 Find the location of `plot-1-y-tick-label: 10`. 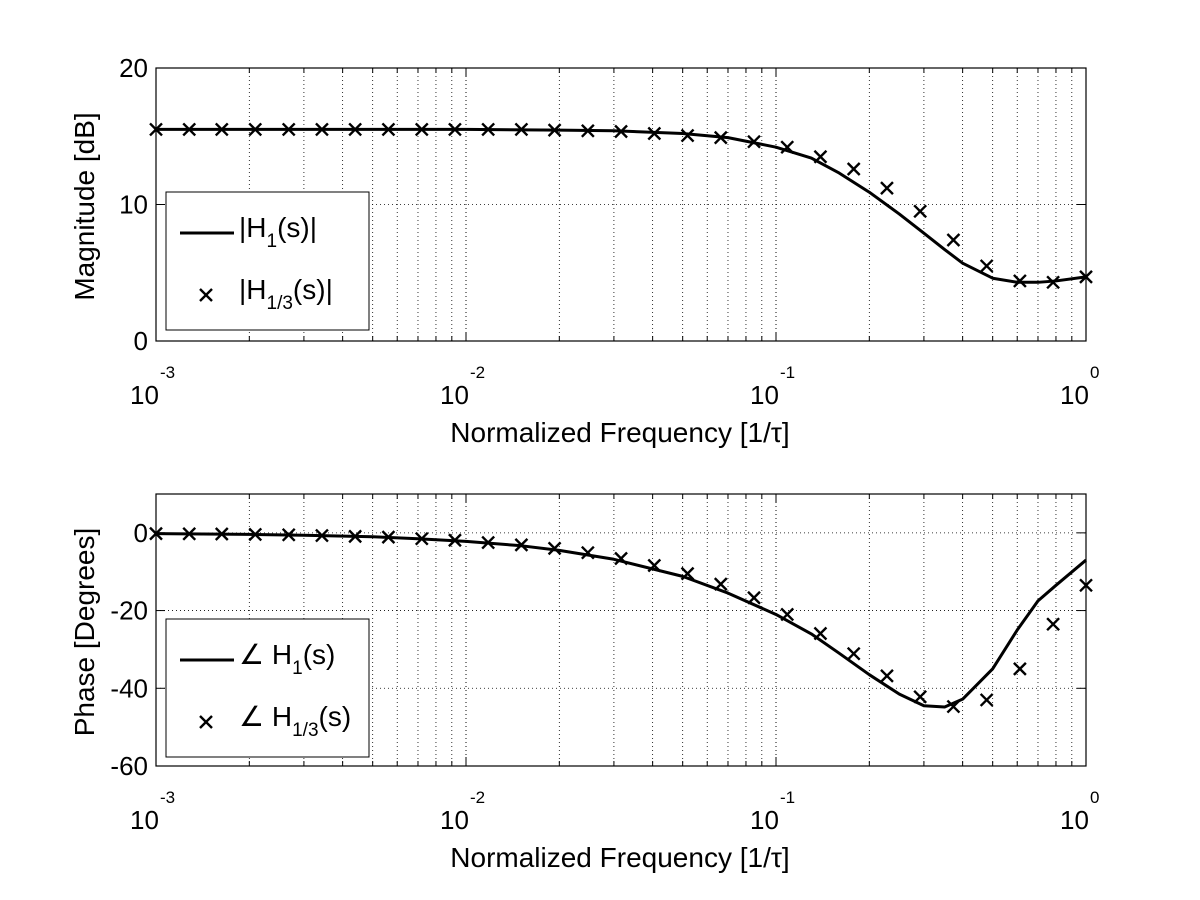

plot-1-y-tick-label: 10 is located at coordinates (133, 205).